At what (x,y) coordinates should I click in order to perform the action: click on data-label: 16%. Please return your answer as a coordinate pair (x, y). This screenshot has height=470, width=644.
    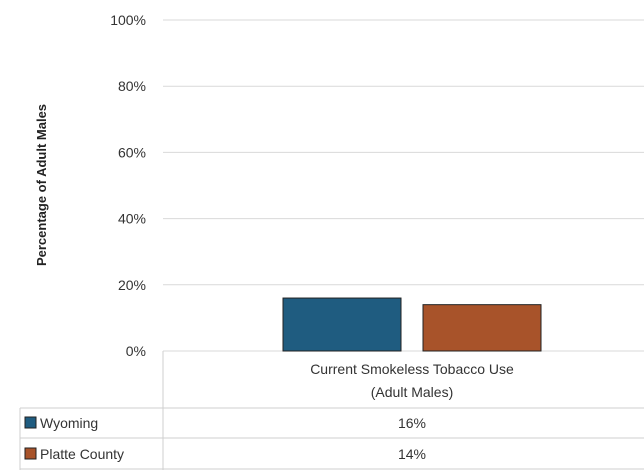
    Looking at the image, I should click on (412, 423).